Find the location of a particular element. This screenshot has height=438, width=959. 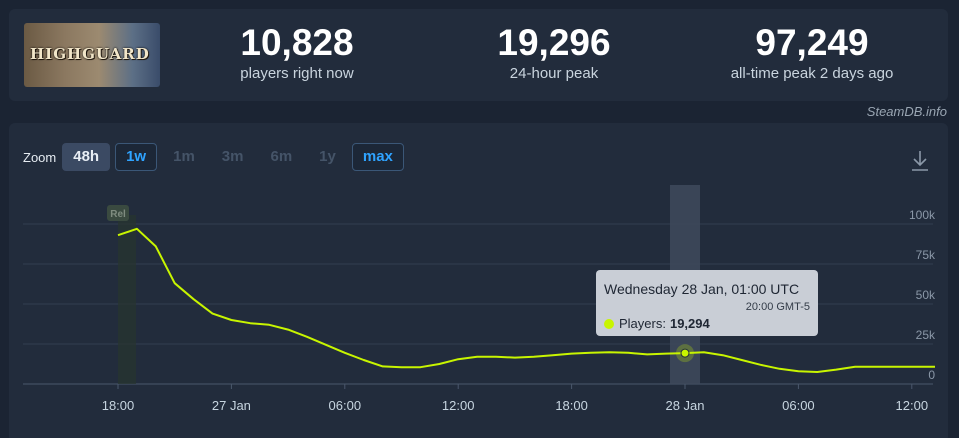

daily-peak-value: 19,296 is located at coordinates (554, 42).